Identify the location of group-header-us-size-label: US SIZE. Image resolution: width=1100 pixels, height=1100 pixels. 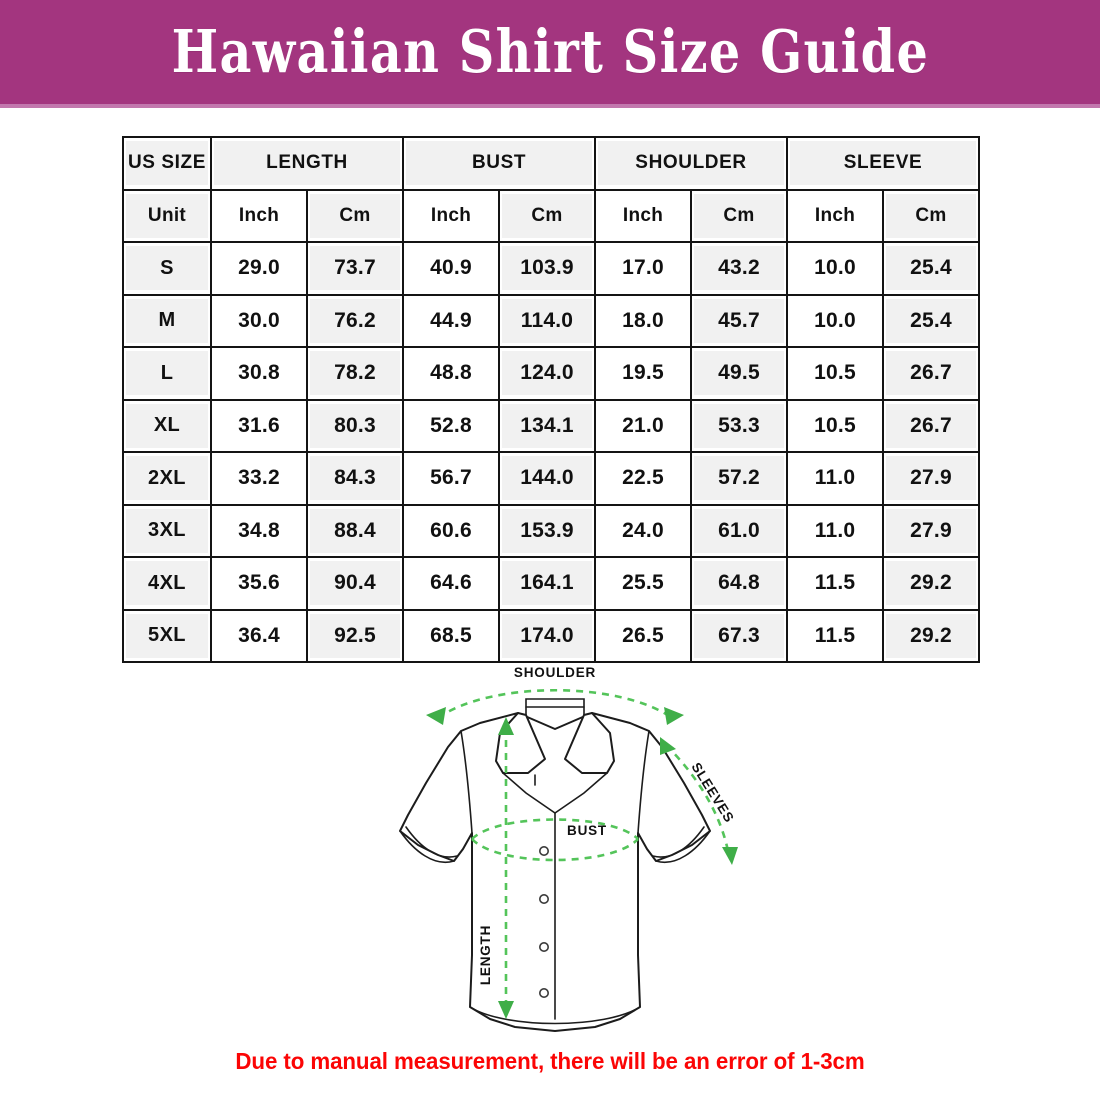
(167, 163).